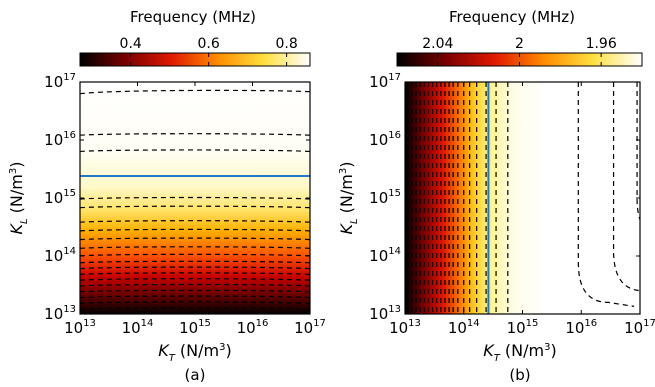  I want to click on colorbar-a, so click(195, 59).